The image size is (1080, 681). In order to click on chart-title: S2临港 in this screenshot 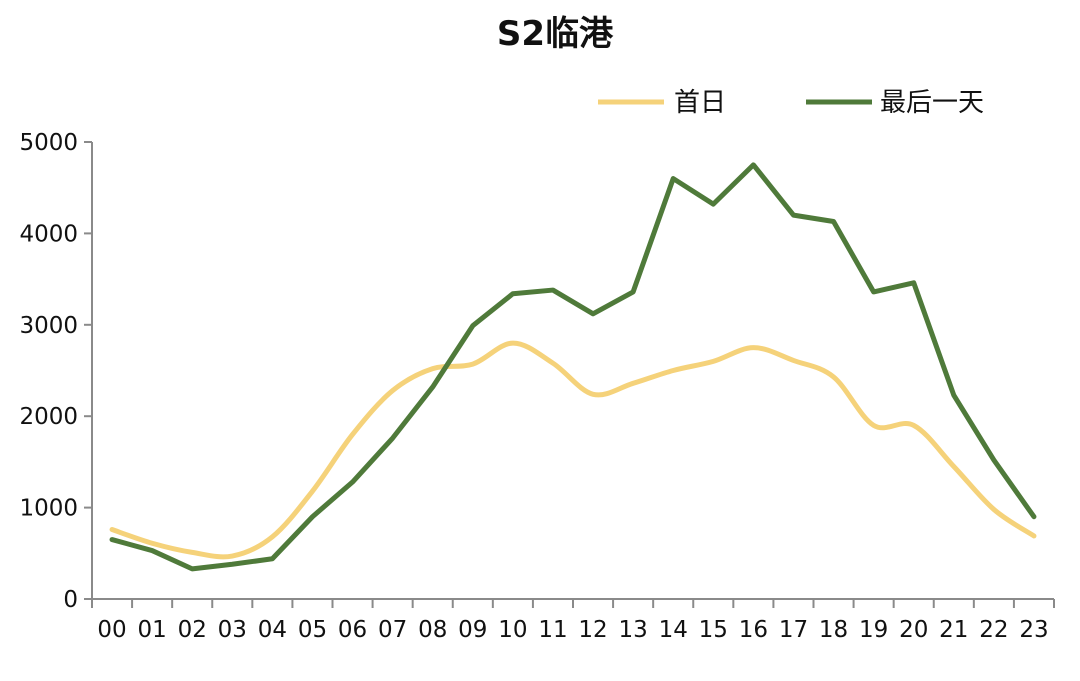, I will do `click(555, 34)`.